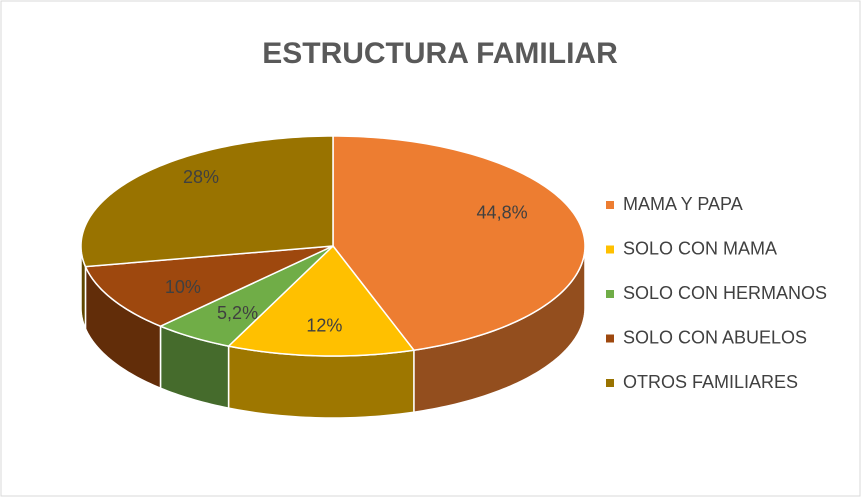 This screenshot has height=497, width=861. What do you see at coordinates (700, 248) in the screenshot?
I see `legend-label: SOLO CON MAMA` at bounding box center [700, 248].